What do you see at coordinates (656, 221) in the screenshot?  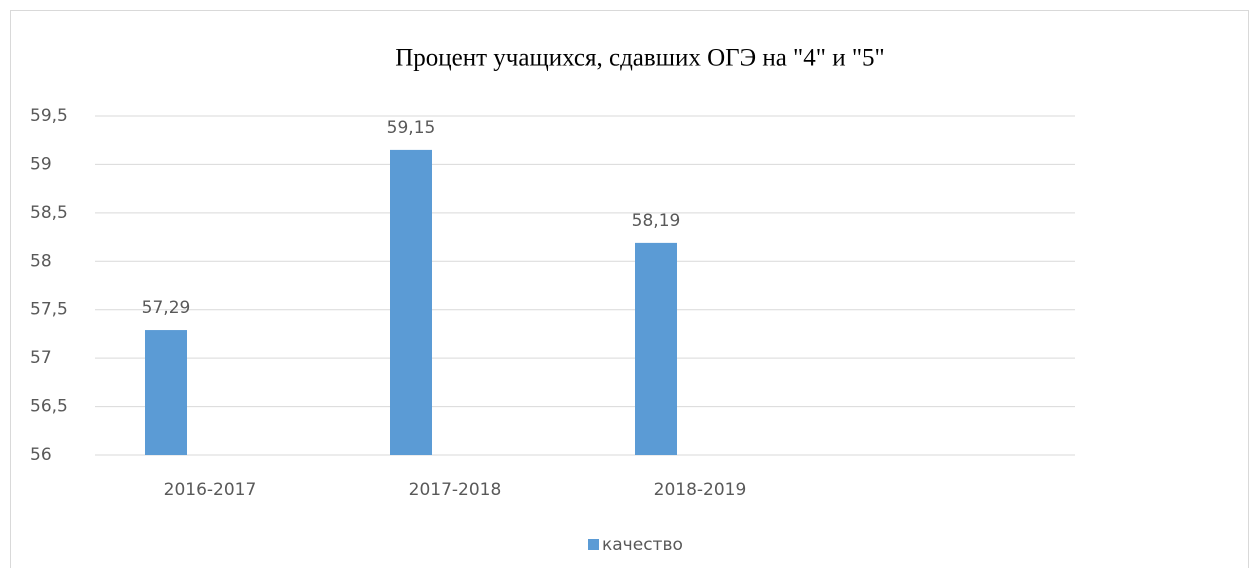 I see `data-label: 58,19` at bounding box center [656, 221].